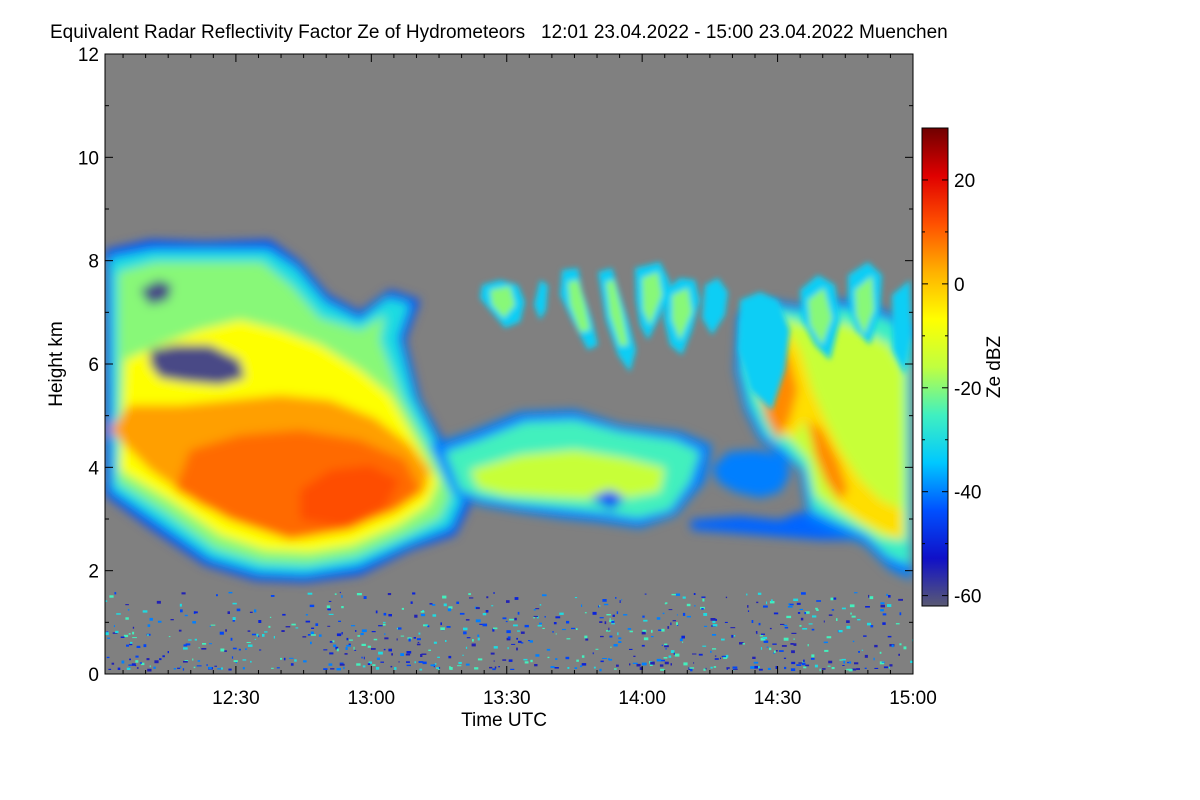 The width and height of the screenshot is (1200, 800). Describe the element at coordinates (828, 460) in the screenshot. I see `late-cells-core` at that location.